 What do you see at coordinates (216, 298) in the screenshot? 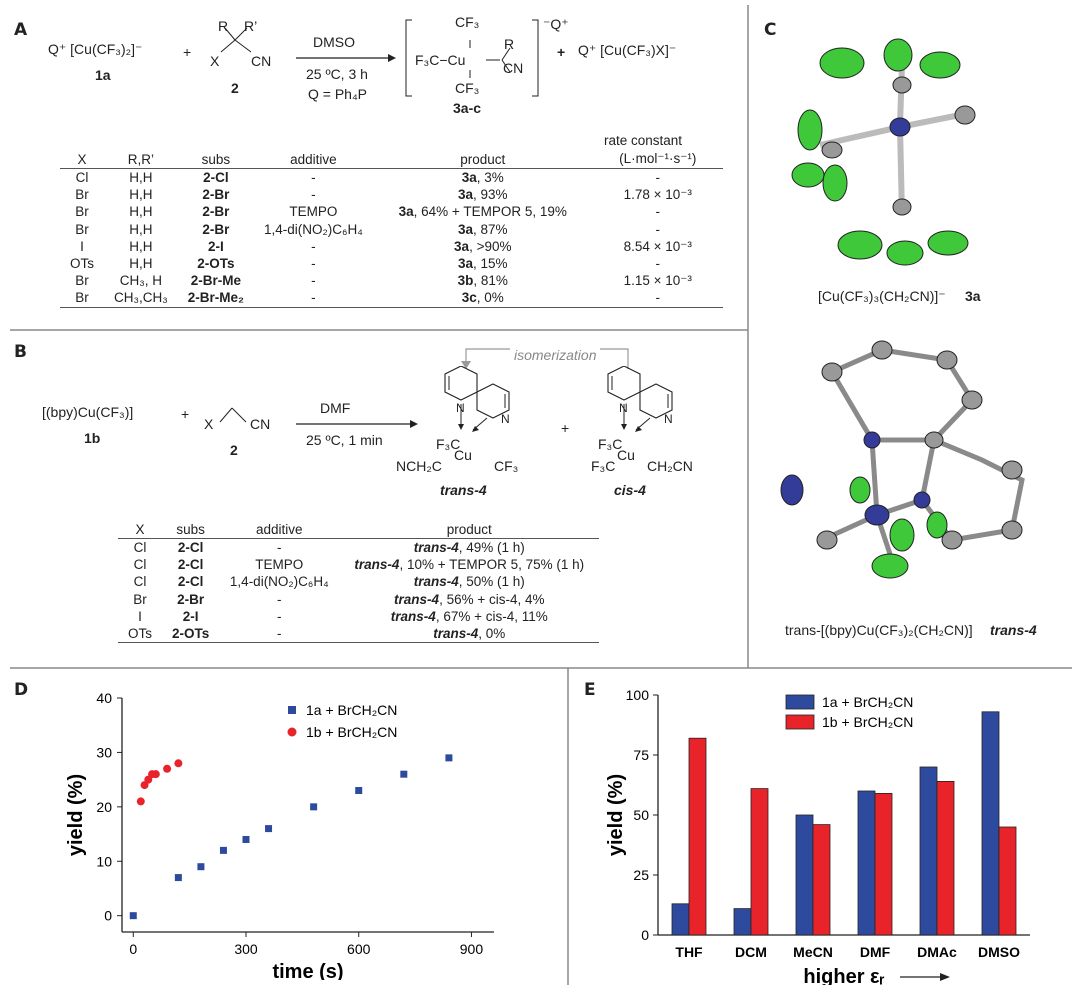
I see `cell-subs: 2-Br-Me₂` at bounding box center [216, 298].